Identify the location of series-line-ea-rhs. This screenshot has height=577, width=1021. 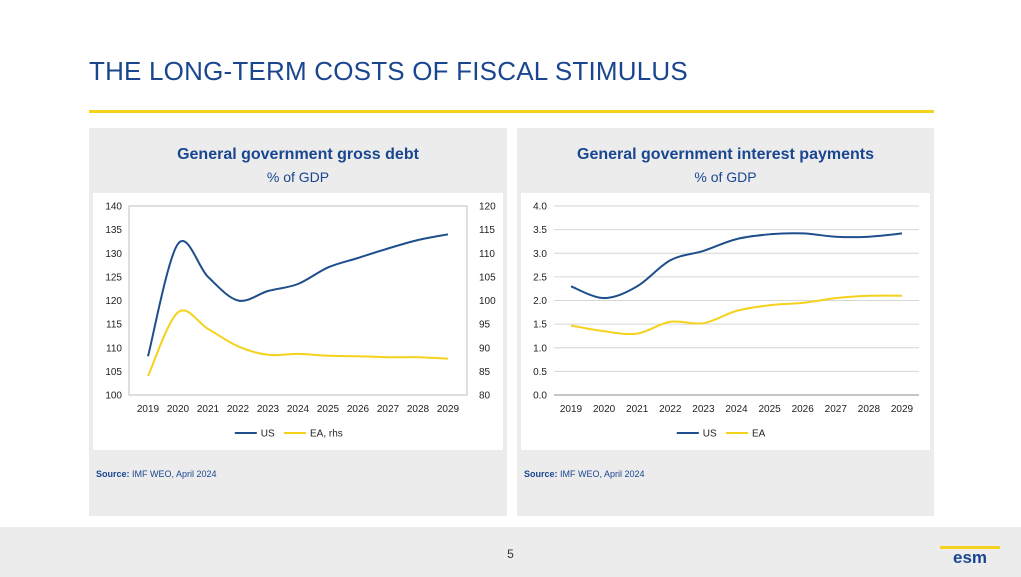
(298, 343).